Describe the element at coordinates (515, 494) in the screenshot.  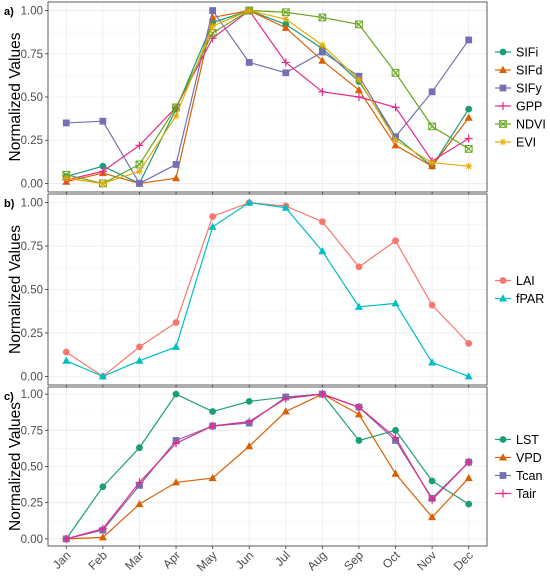
I see `legend-item: Tair` at that location.